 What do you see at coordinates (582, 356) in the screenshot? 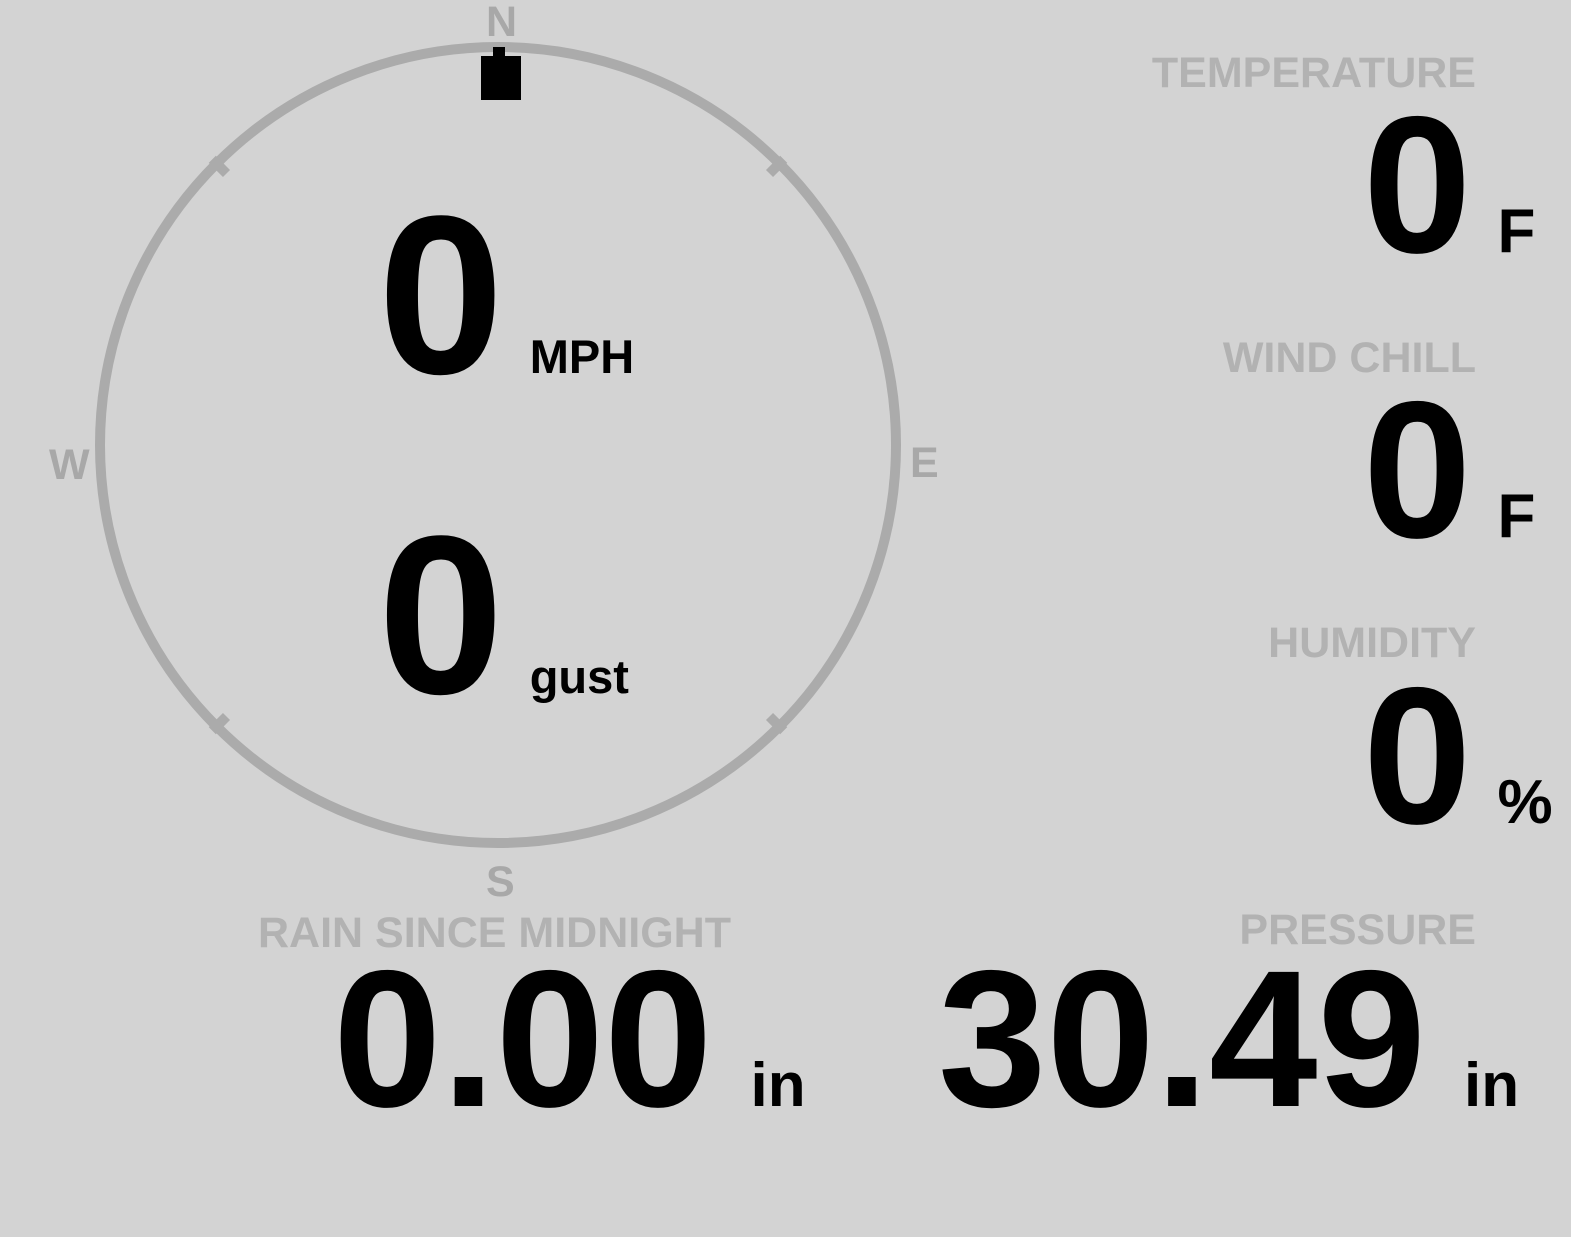
I see `wind-speed-unit: MPH` at bounding box center [582, 356].